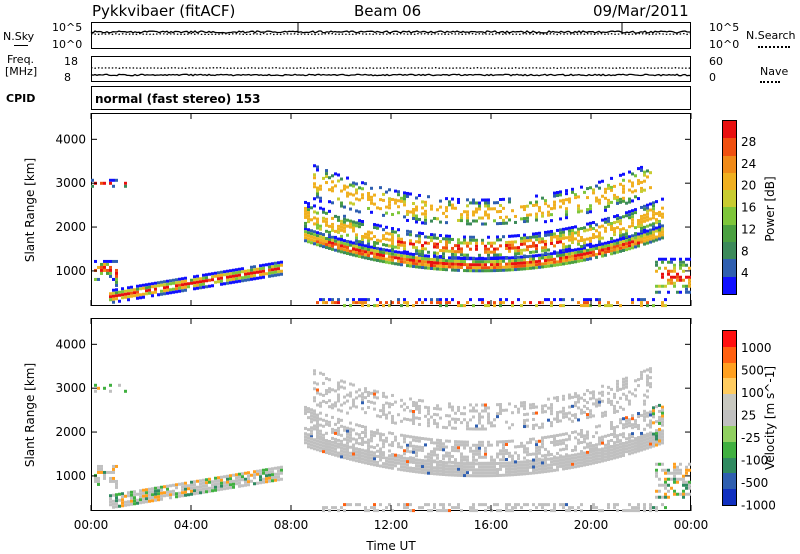  What do you see at coordinates (770, 82) in the screenshot?
I see `nave-legend-line` at bounding box center [770, 82].